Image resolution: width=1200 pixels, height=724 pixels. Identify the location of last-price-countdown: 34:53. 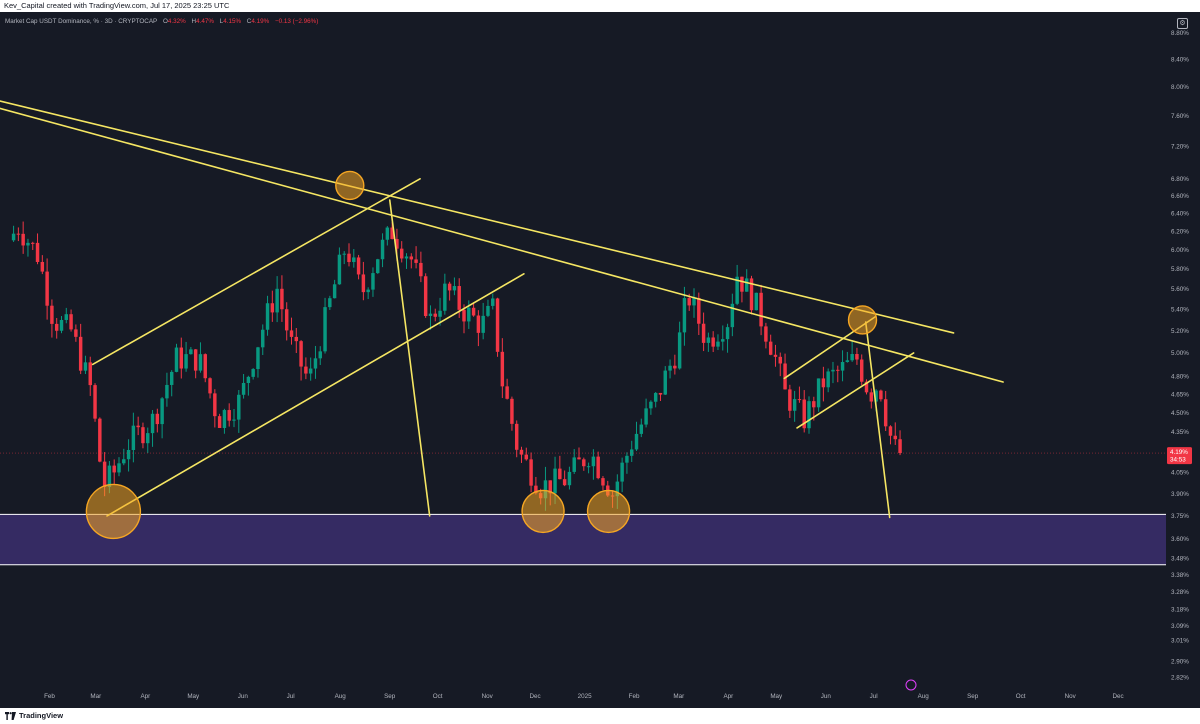
(1178, 460).